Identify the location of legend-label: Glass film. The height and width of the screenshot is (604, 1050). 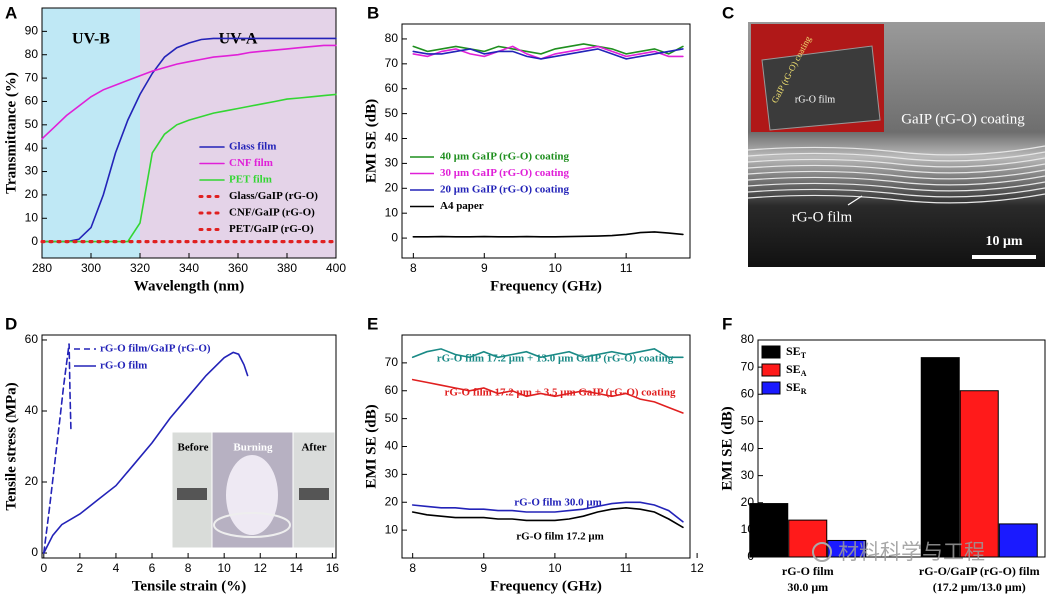
(252, 147).